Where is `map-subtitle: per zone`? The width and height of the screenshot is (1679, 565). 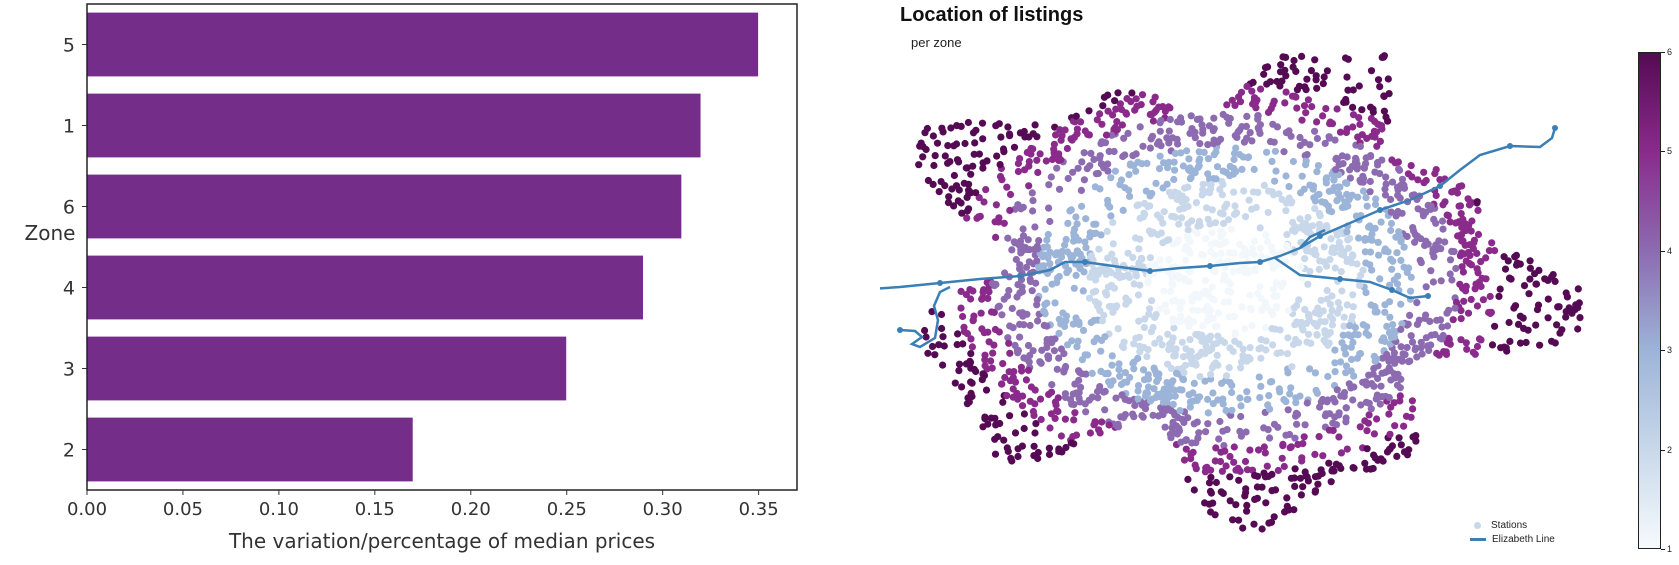
map-subtitle: per zone is located at coordinates (936, 42).